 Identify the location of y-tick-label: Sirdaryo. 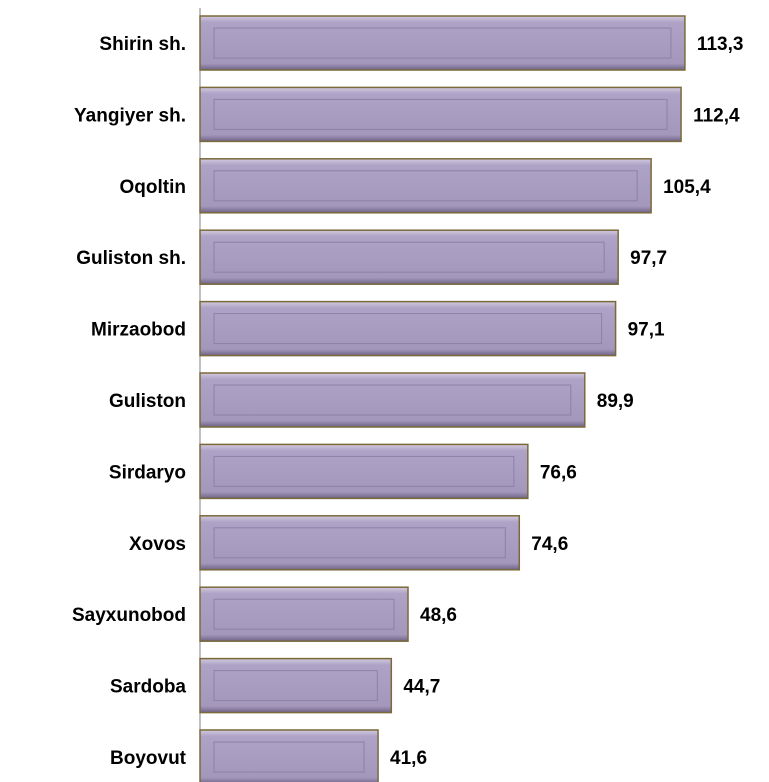
(147, 472).